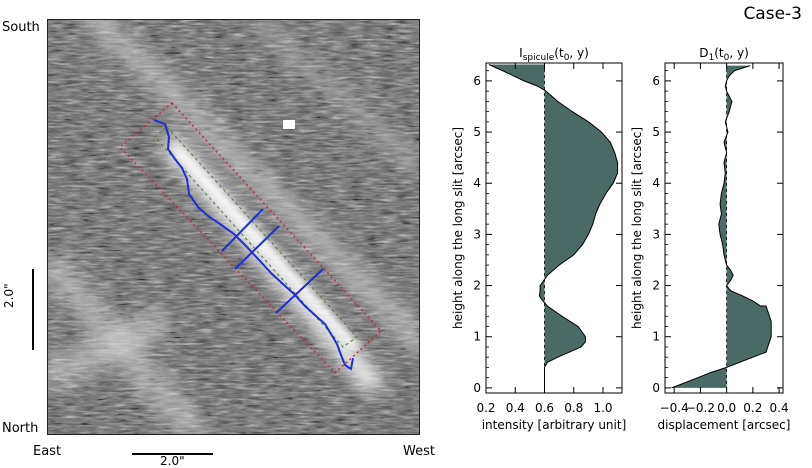 The image size is (812, 468). I want to click on compass-south: South, so click(21, 27).